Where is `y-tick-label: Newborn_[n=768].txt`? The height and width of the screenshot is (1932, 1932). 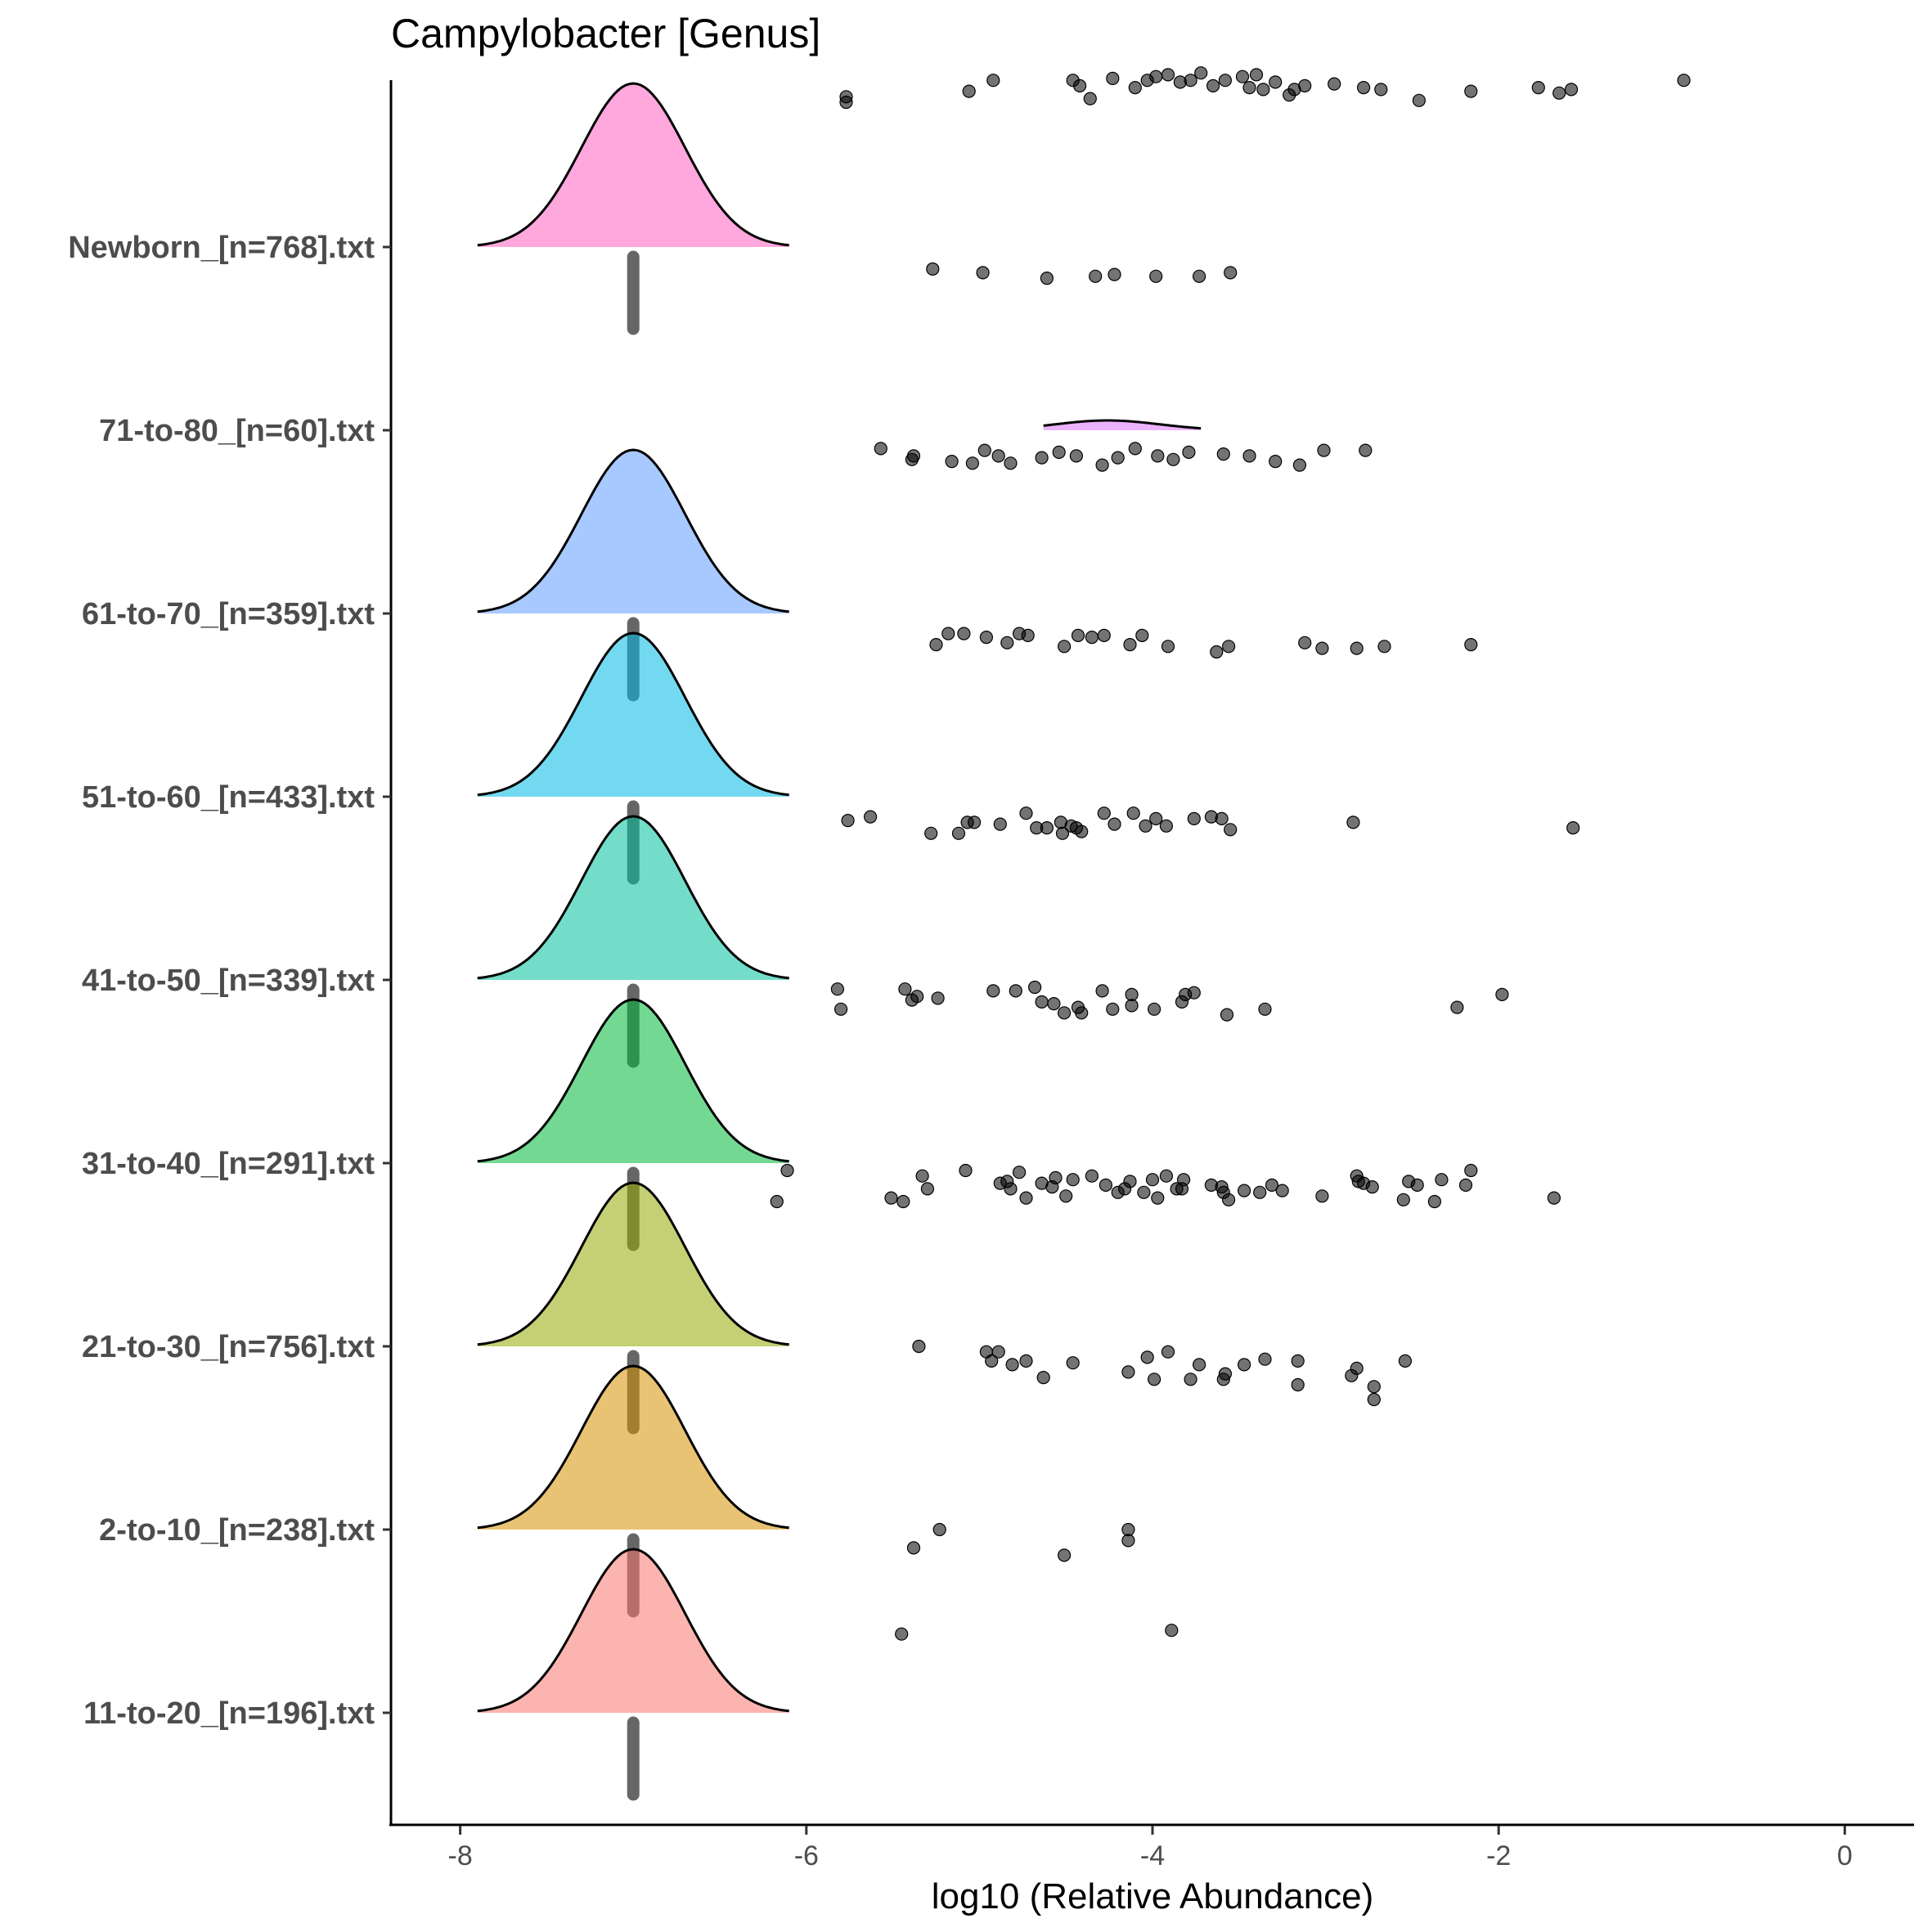 y-tick-label: Newborn_[n=768].txt is located at coordinates (221, 248).